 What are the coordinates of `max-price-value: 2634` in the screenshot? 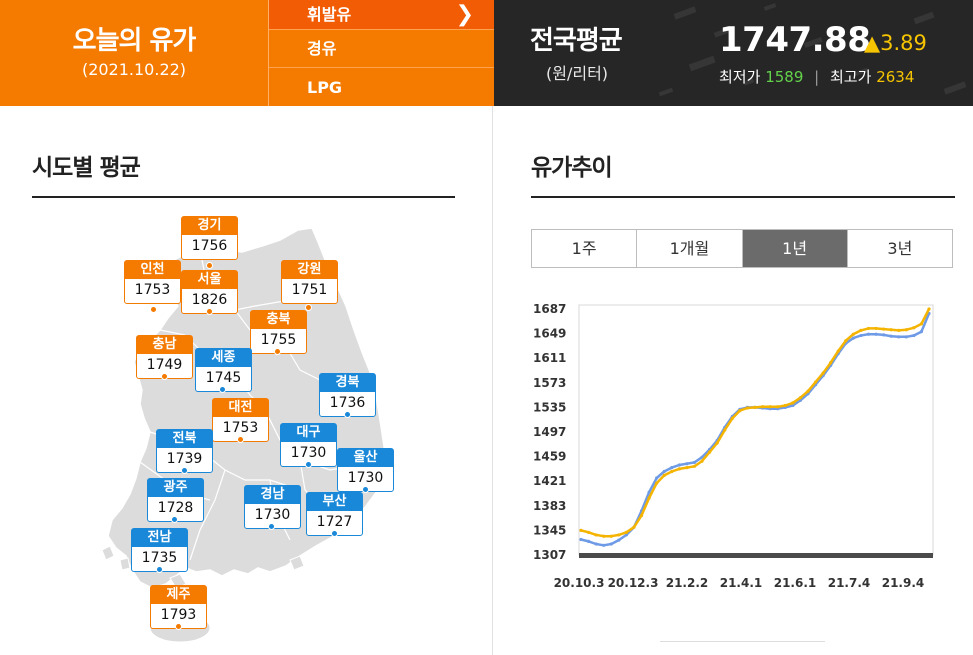 It's located at (895, 77).